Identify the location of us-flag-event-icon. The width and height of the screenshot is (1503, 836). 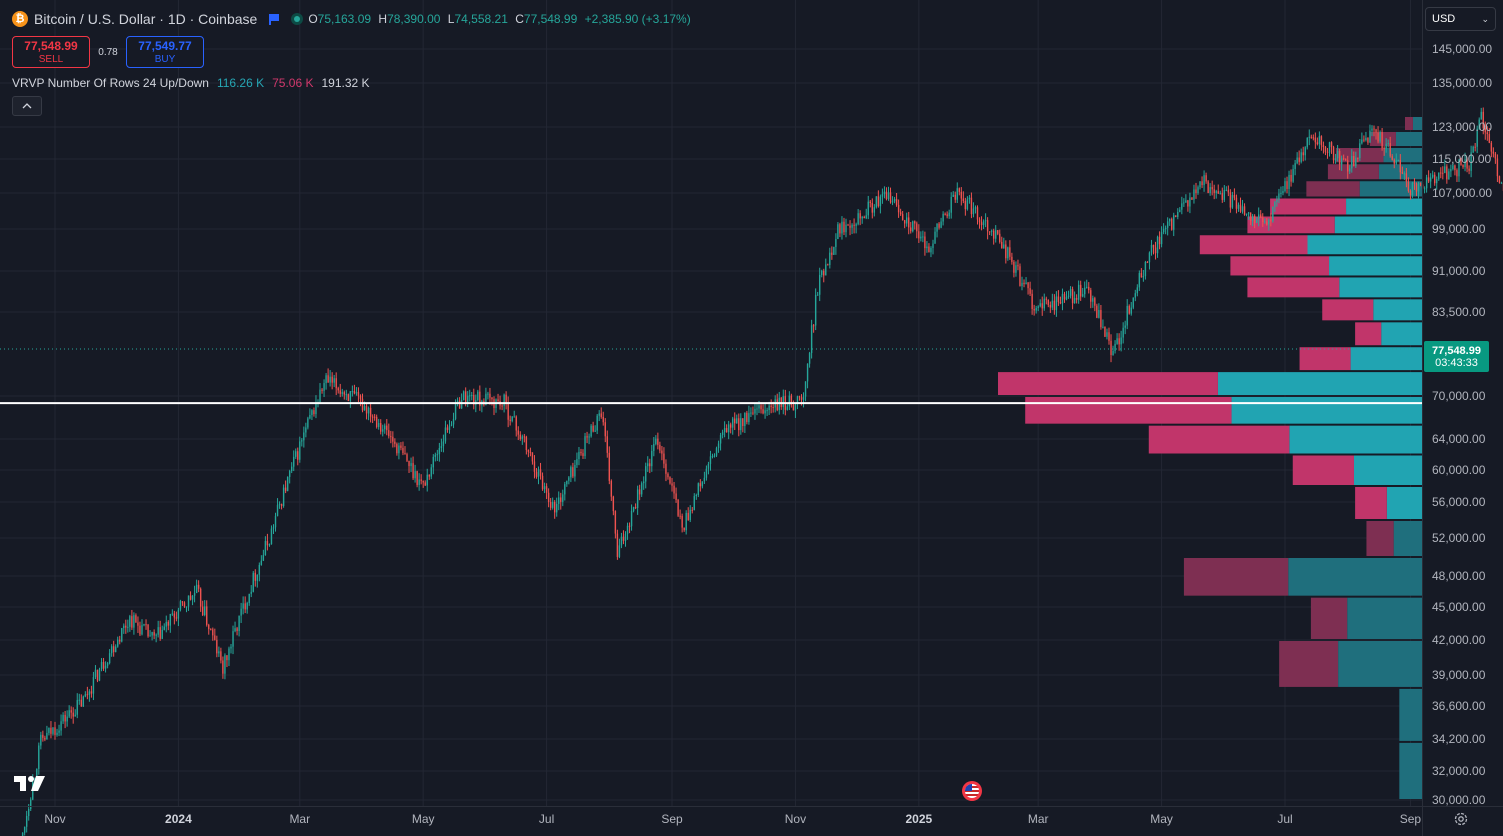
(972, 791).